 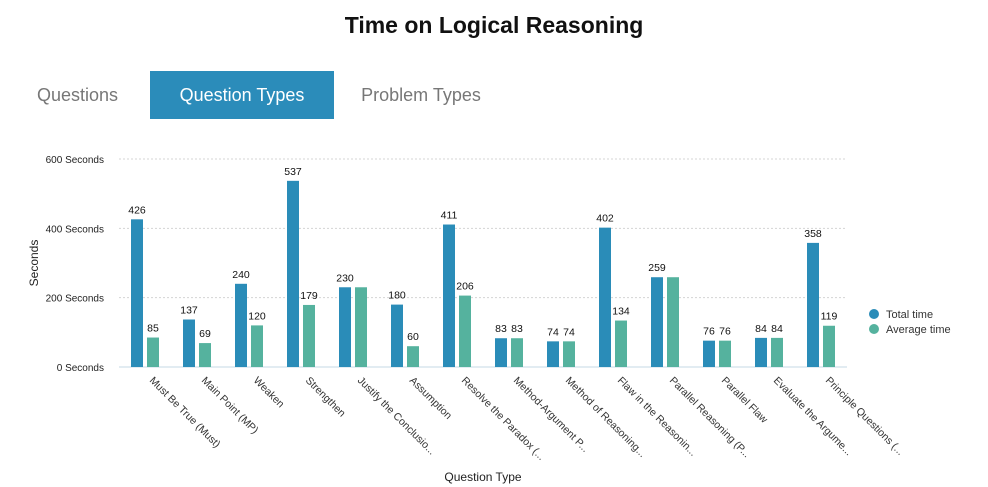 What do you see at coordinates (309, 296) in the screenshot?
I see `data-label: 179` at bounding box center [309, 296].